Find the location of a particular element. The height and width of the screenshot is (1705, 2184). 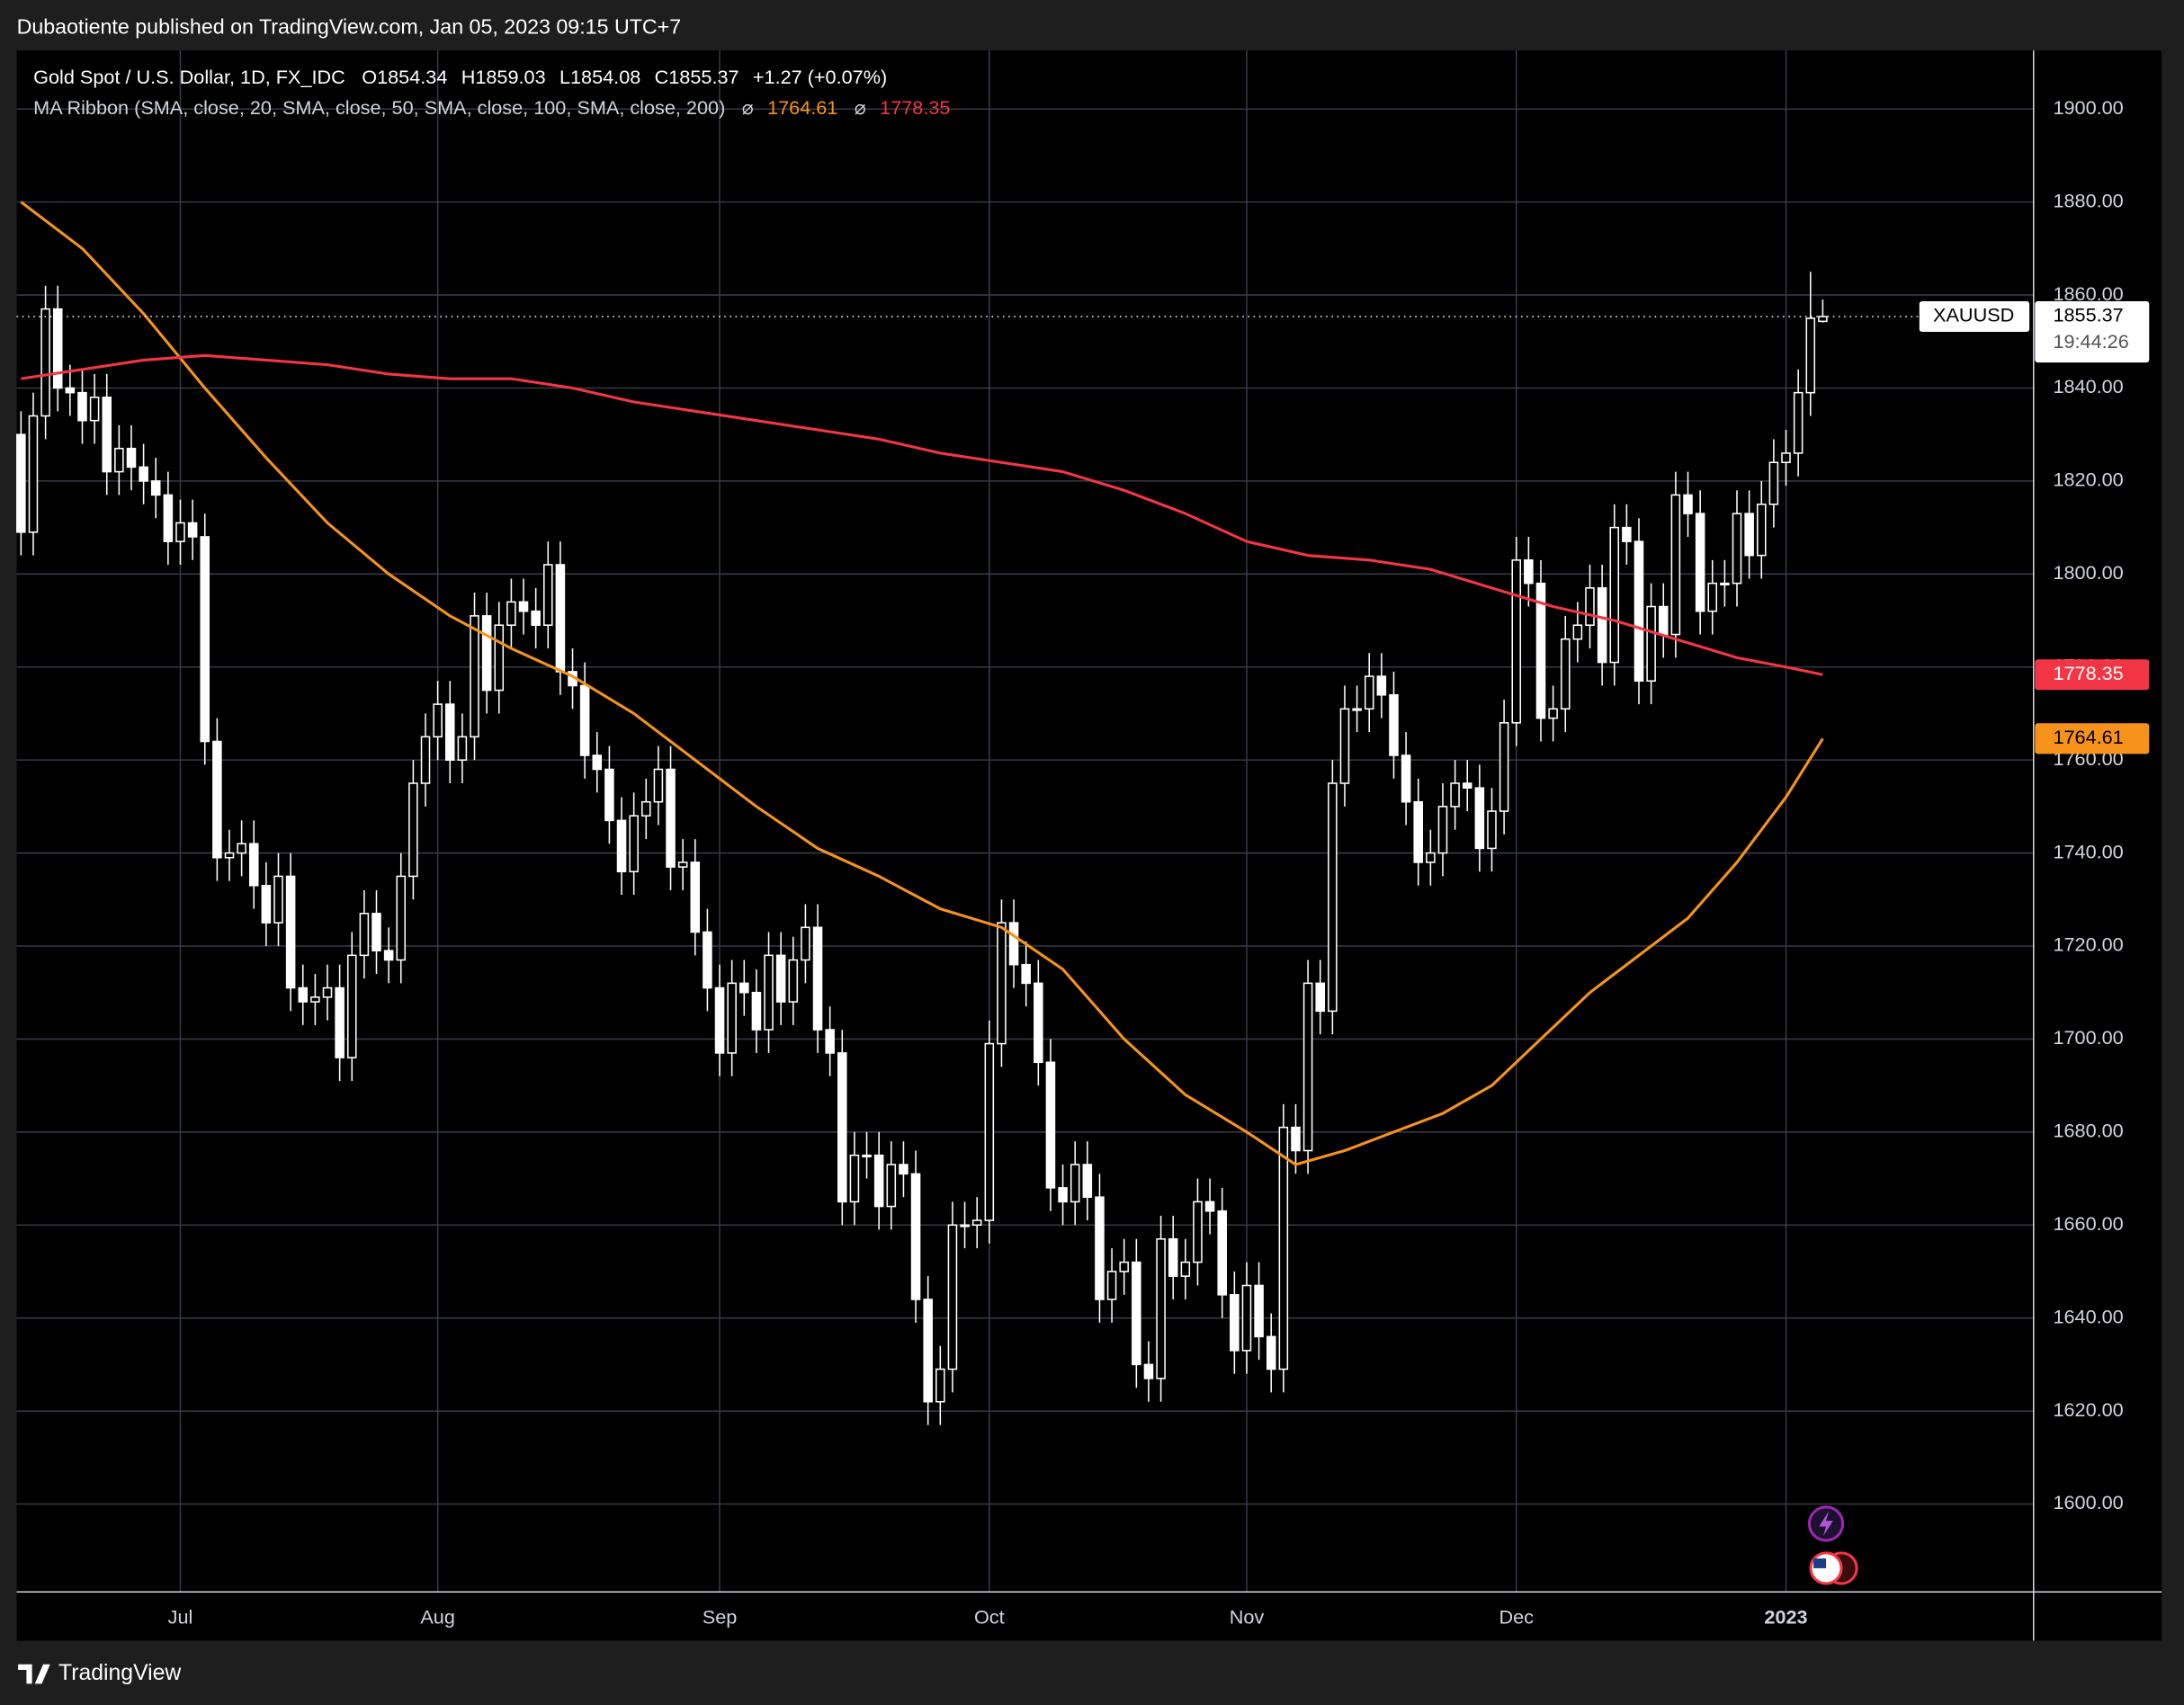

flag-canton is located at coordinates (1820, 1563).